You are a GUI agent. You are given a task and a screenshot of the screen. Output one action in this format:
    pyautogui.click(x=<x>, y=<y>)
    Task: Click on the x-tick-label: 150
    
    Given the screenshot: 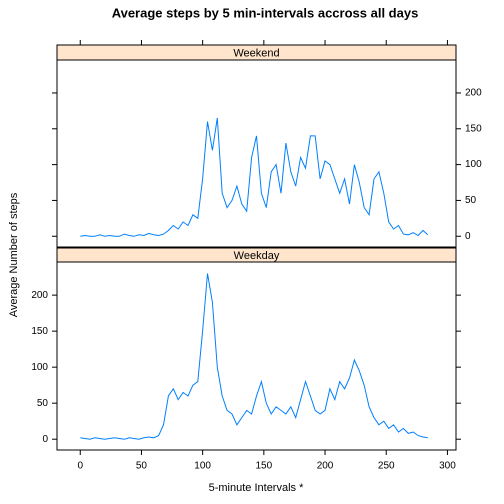 What is the action you would take?
    pyautogui.click(x=263, y=466)
    